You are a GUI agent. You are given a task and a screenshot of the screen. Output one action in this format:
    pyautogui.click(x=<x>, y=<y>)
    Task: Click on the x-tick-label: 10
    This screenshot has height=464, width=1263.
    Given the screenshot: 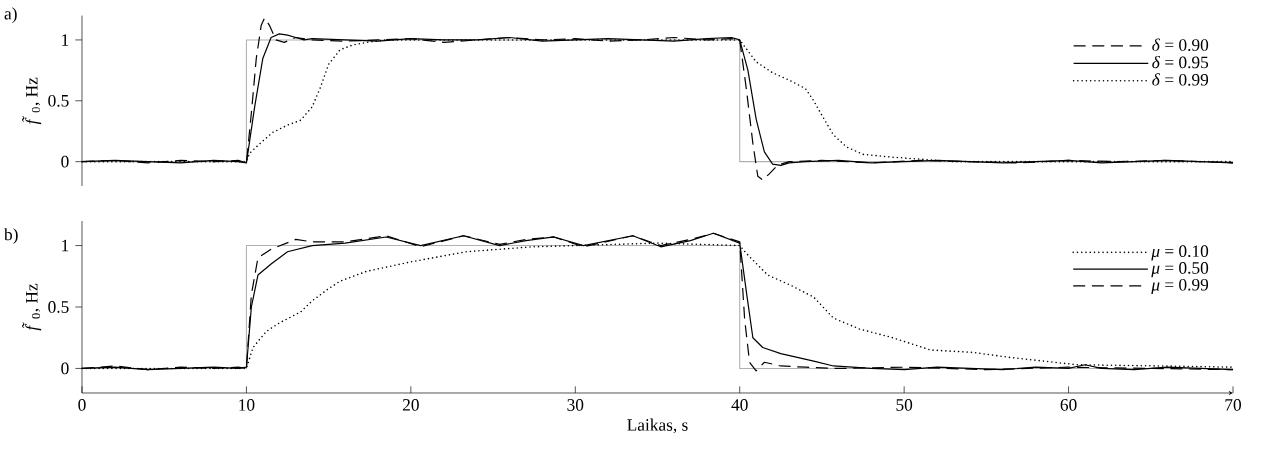 What is the action you would take?
    pyautogui.click(x=247, y=405)
    